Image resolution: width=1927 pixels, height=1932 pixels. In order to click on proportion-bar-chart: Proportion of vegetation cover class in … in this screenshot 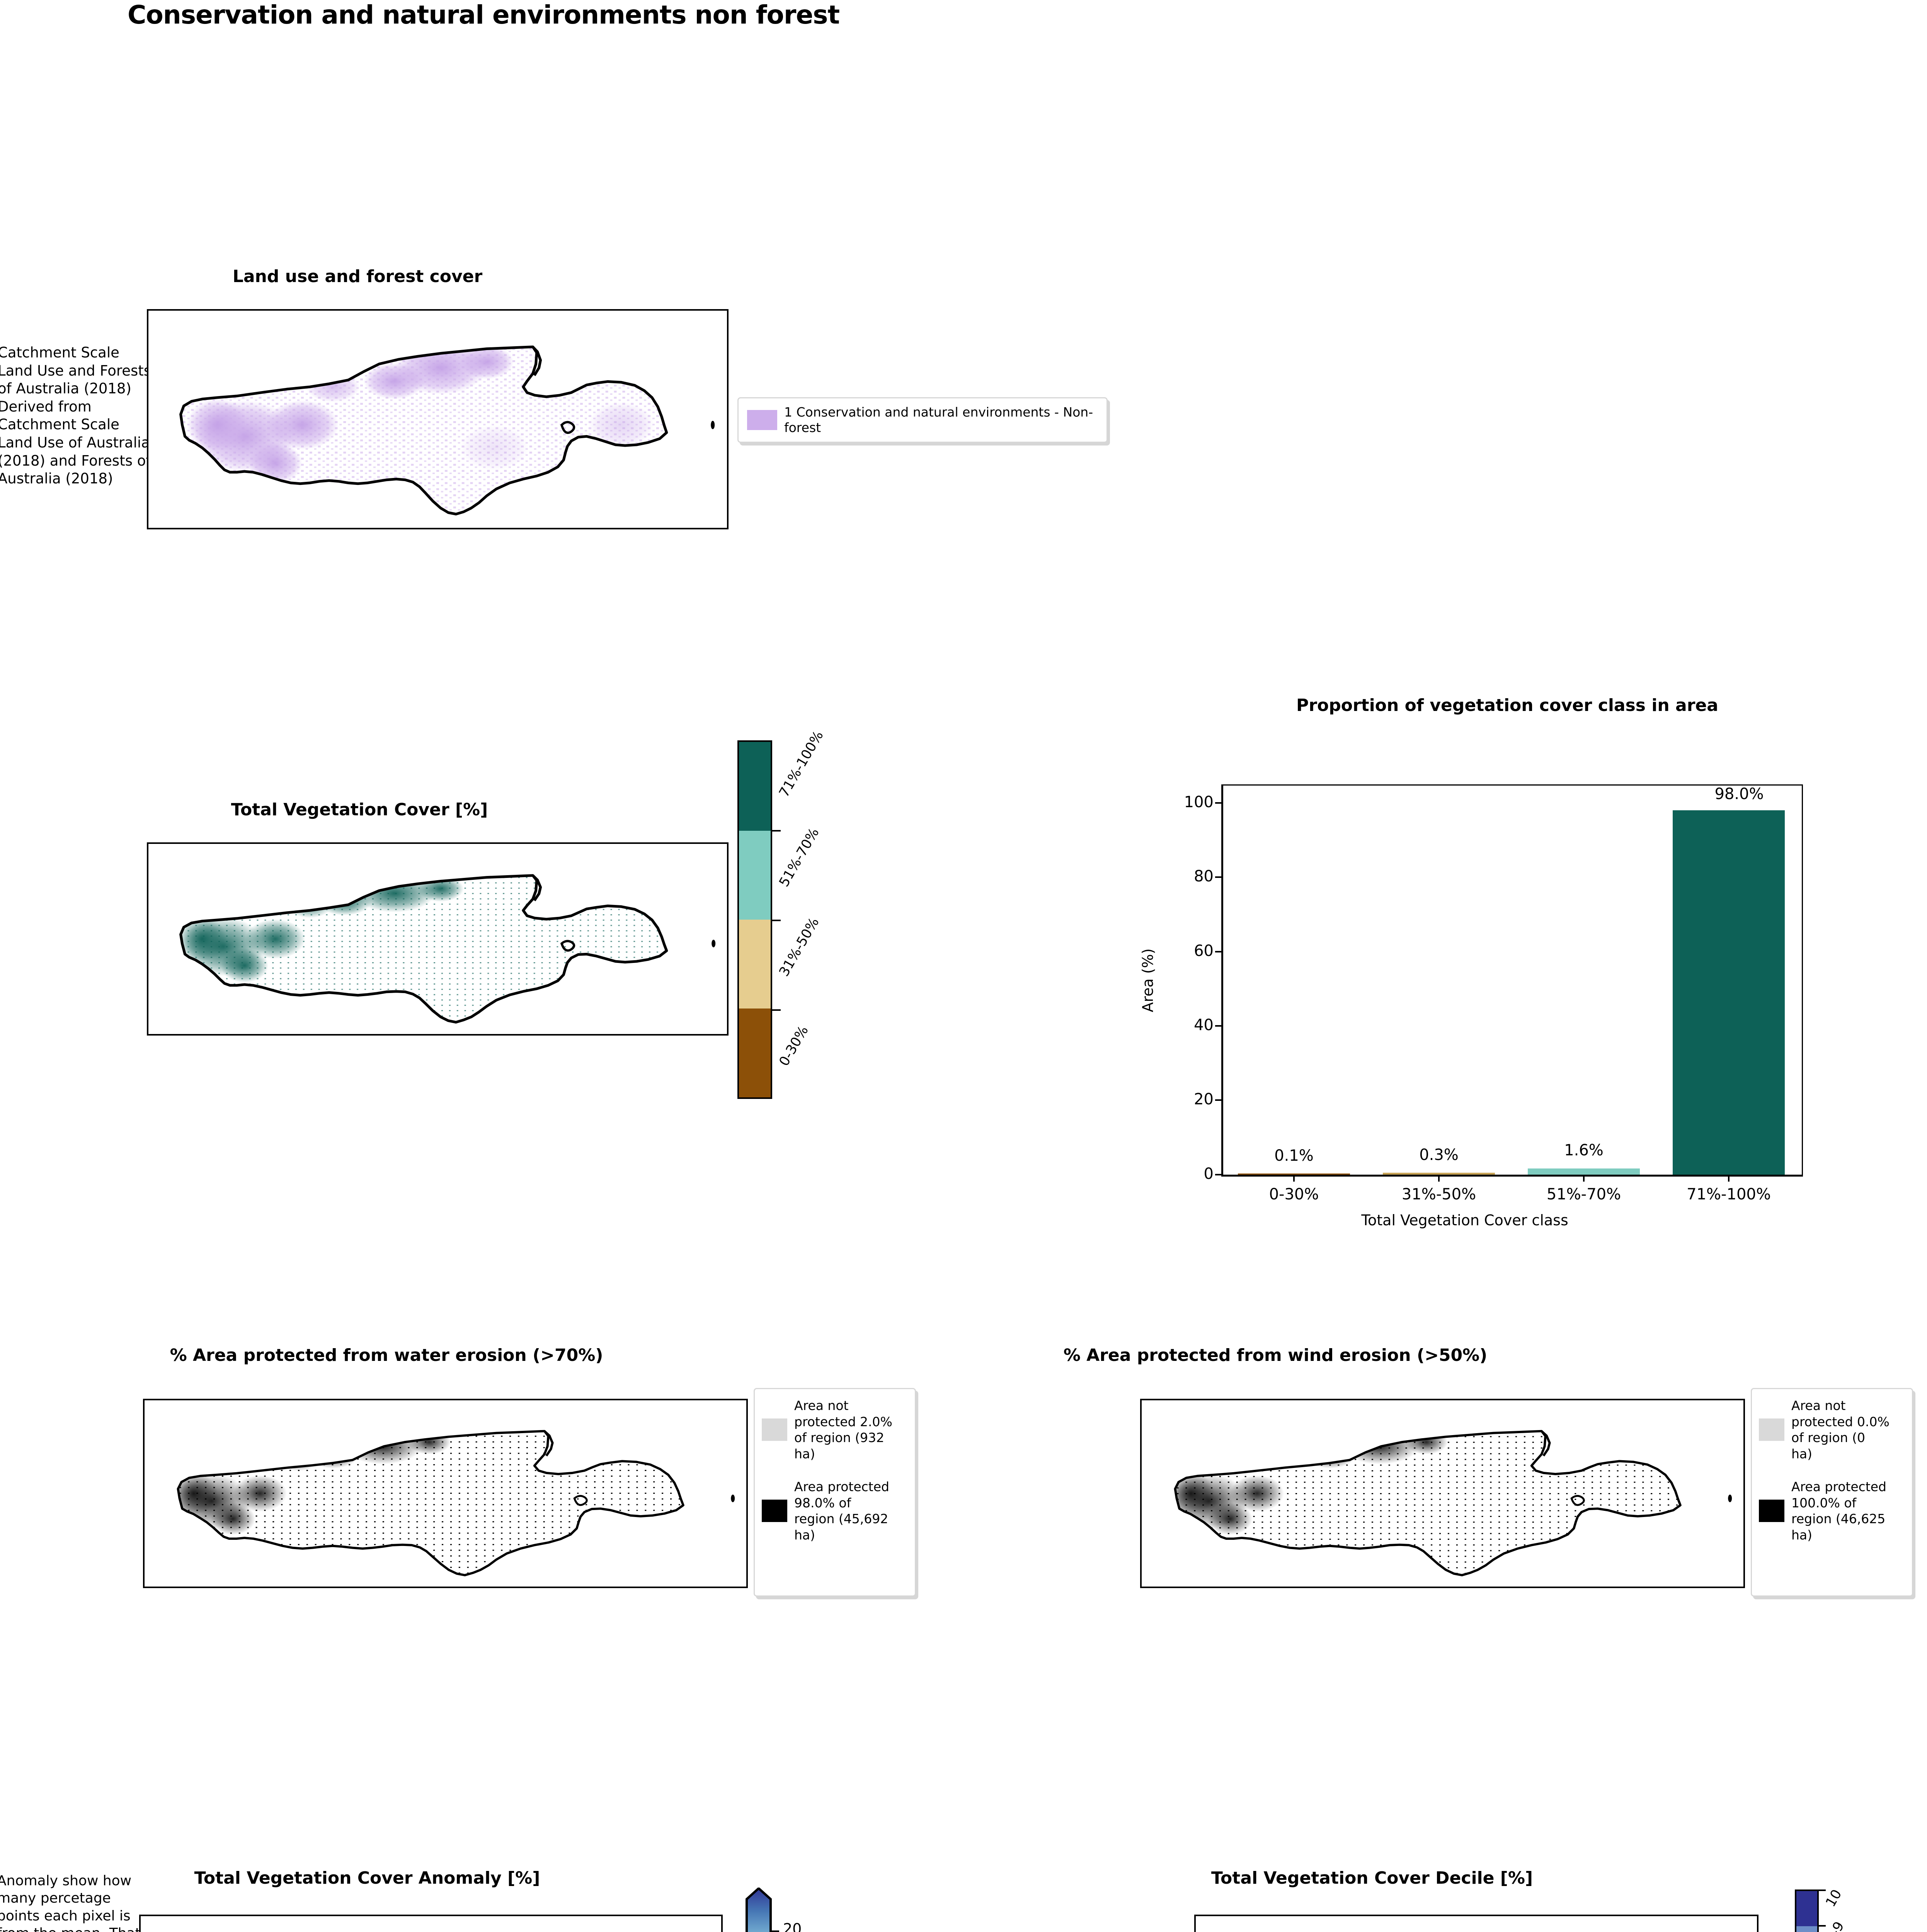, I will do `click(1507, 963)`.